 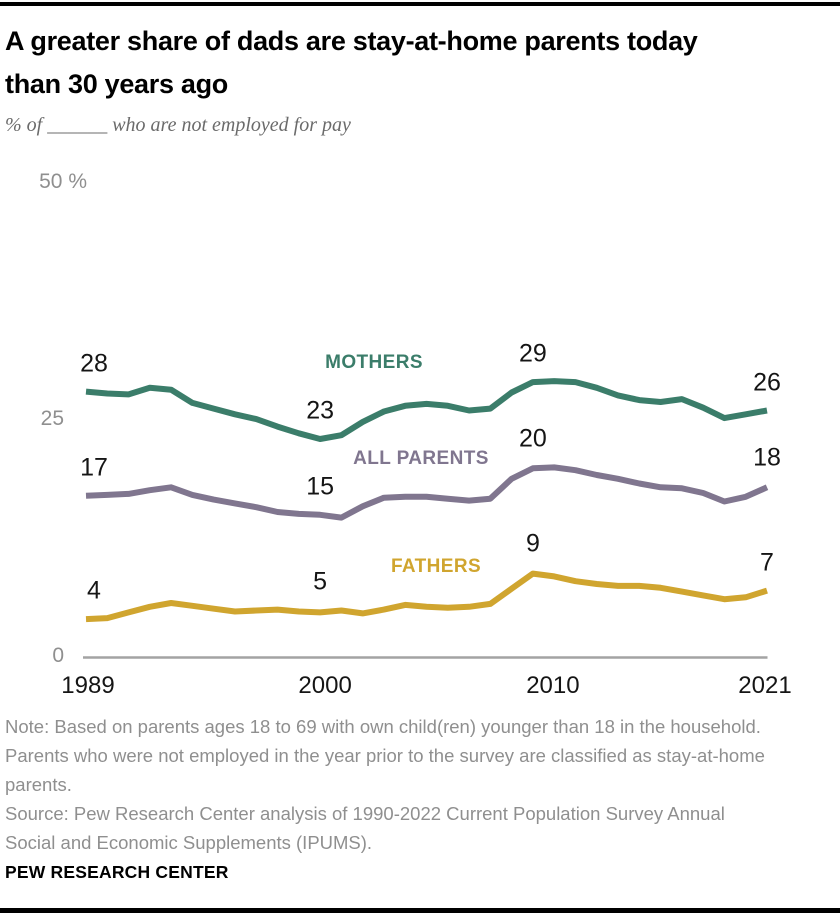 What do you see at coordinates (88, 685) in the screenshot?
I see `x-axis-tick-1989: 1989` at bounding box center [88, 685].